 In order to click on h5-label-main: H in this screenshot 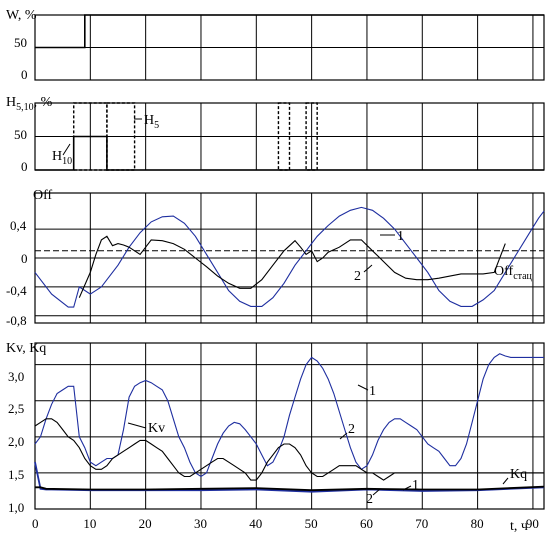, I will do `click(149, 120)`.